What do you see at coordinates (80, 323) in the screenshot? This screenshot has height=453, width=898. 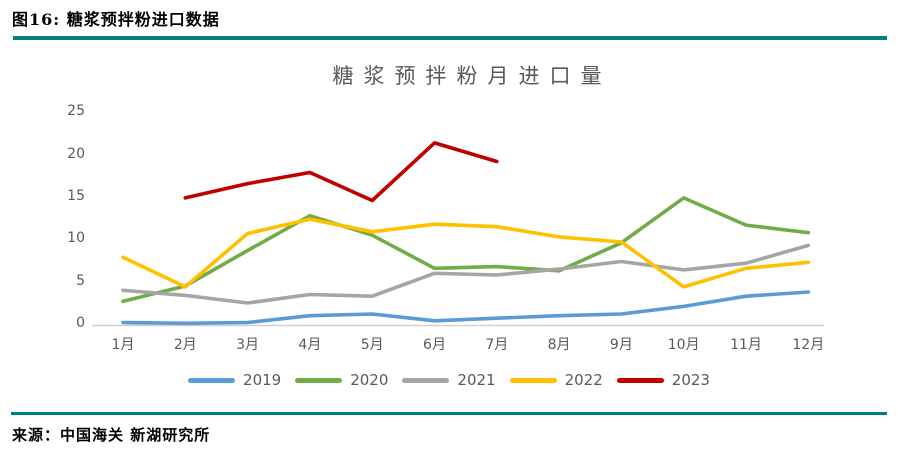 I see `y-tick-label-0: 0` at bounding box center [80, 323].